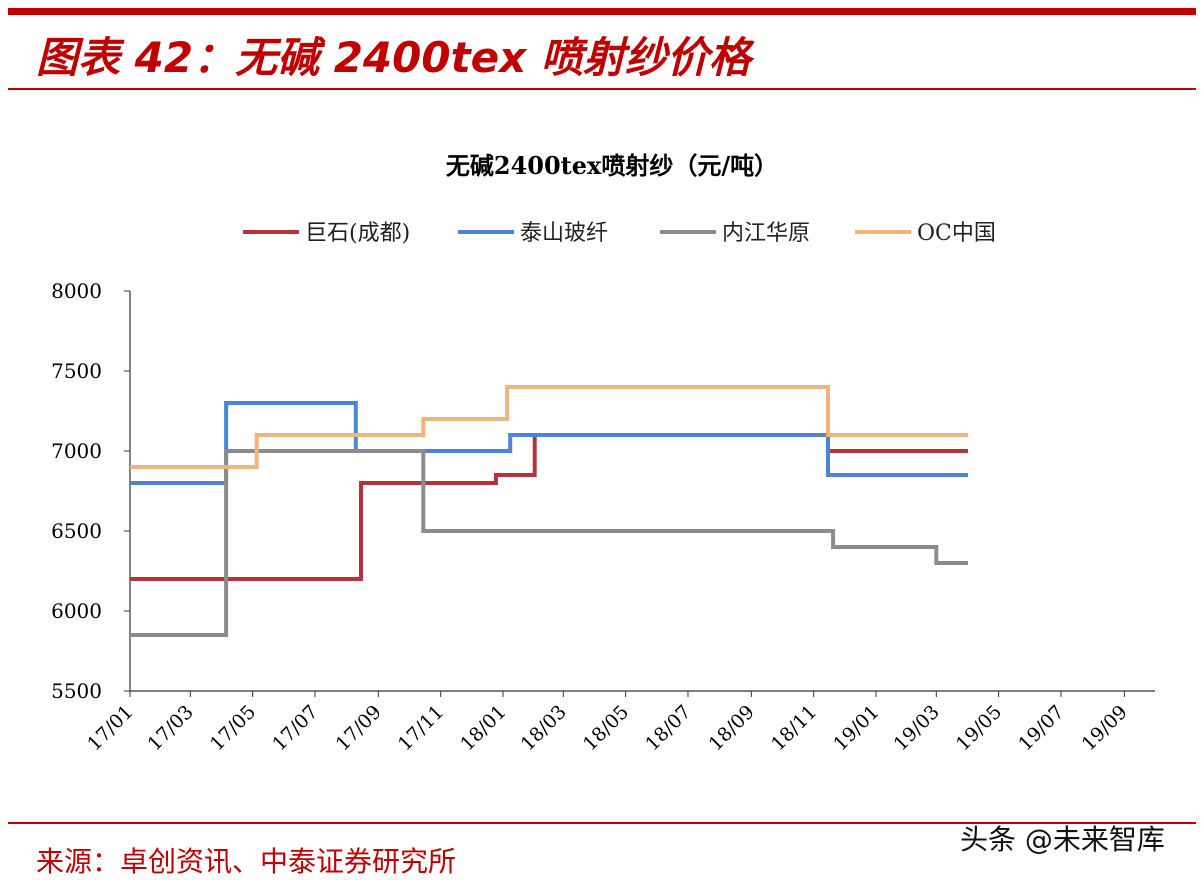 Image resolution: width=1204 pixels, height=880 pixels. Describe the element at coordinates (76, 291) in the screenshot. I see `y-tick-label: 8000` at that location.